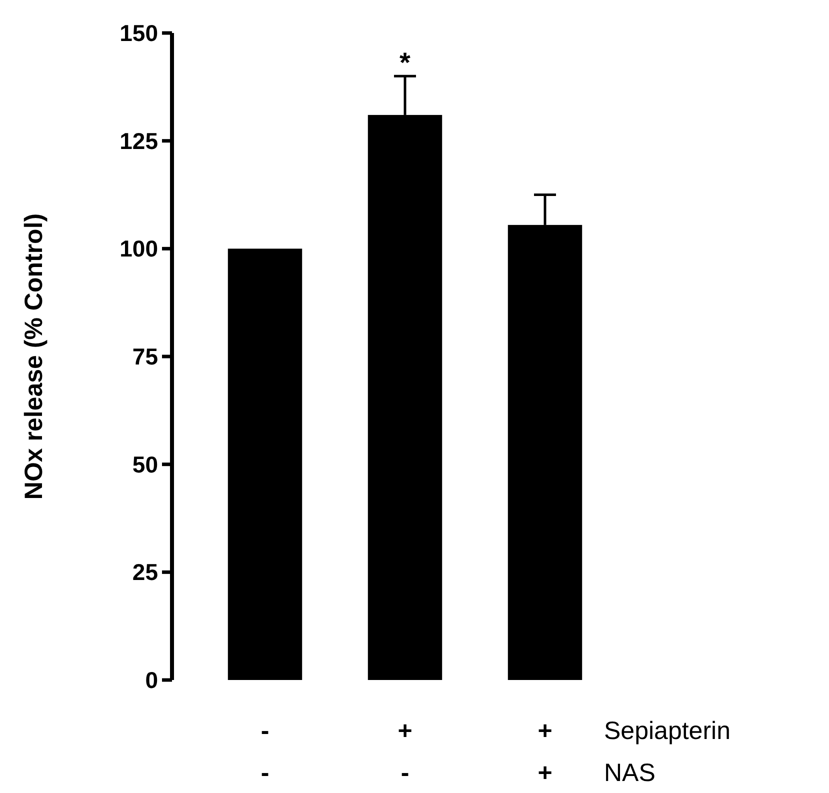  What do you see at coordinates (139, 33) in the screenshot?
I see `y-tick-label: 150` at bounding box center [139, 33].